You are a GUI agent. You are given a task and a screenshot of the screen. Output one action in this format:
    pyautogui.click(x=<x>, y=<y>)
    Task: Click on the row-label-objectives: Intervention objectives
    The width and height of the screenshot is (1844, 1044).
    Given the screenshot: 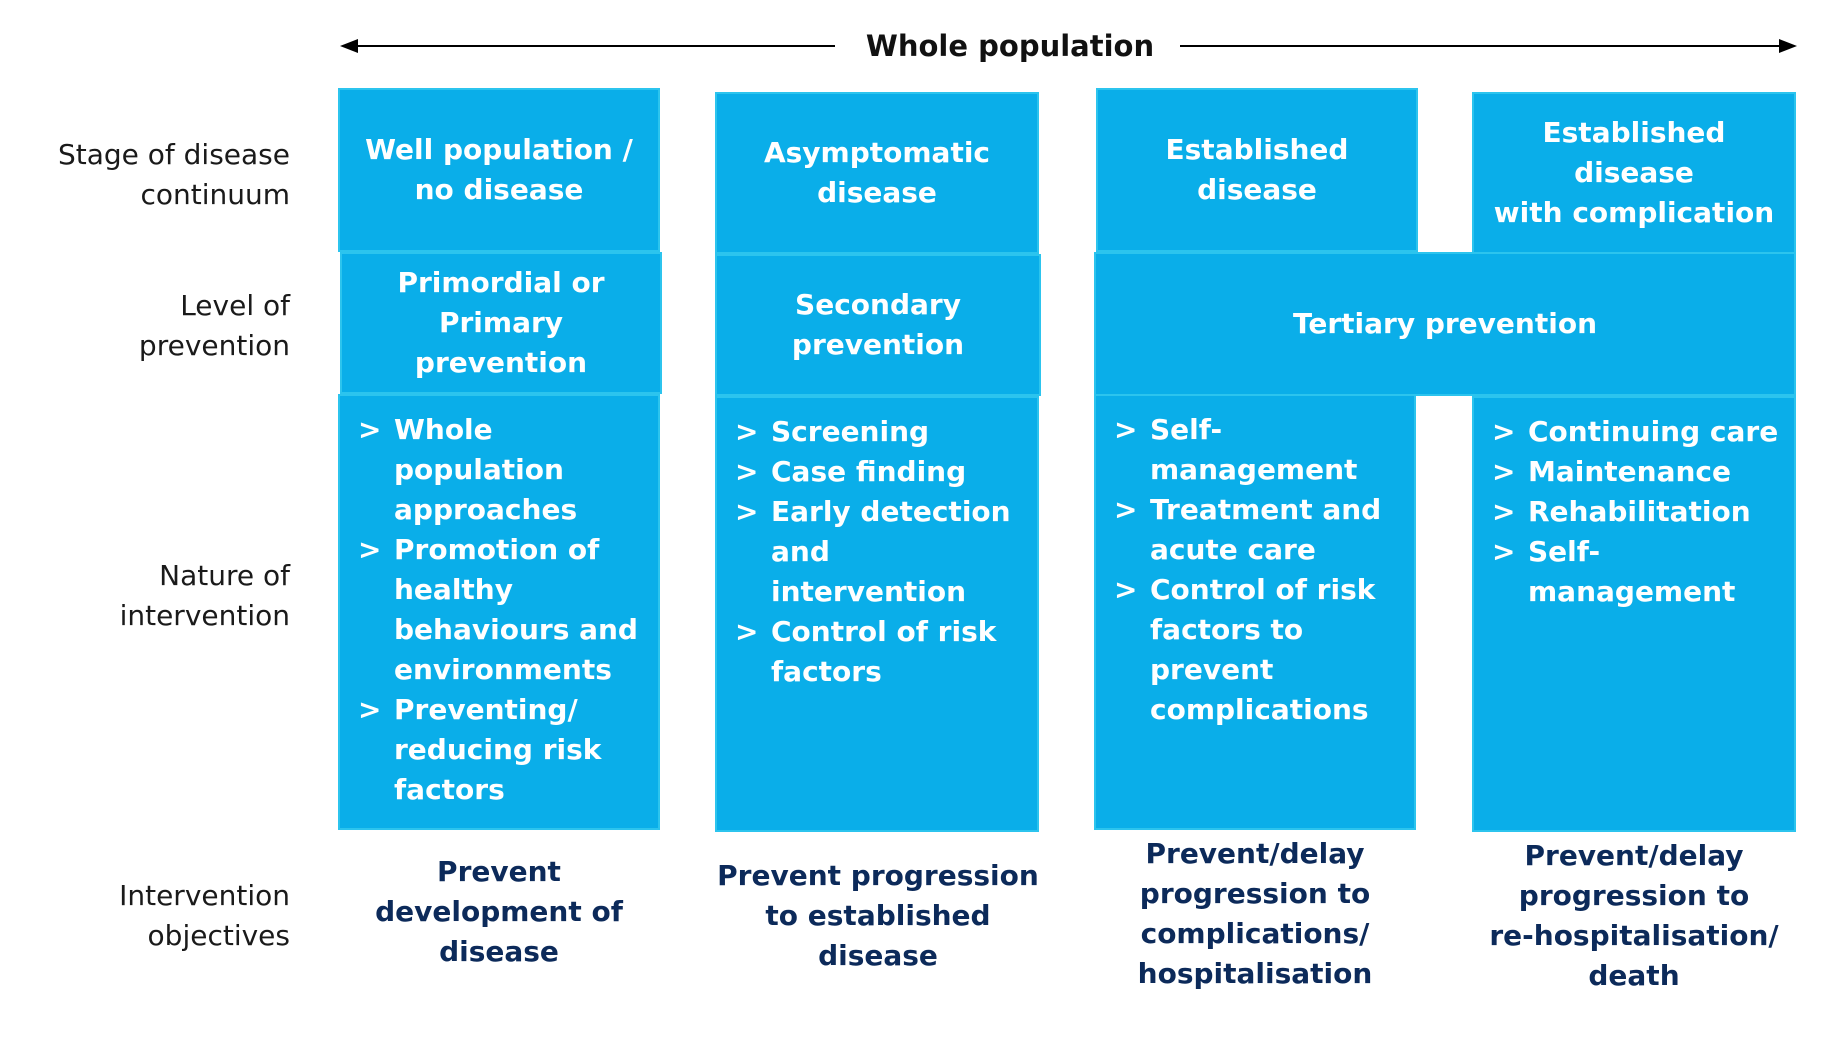 What is the action you would take?
    pyautogui.click(x=204, y=915)
    